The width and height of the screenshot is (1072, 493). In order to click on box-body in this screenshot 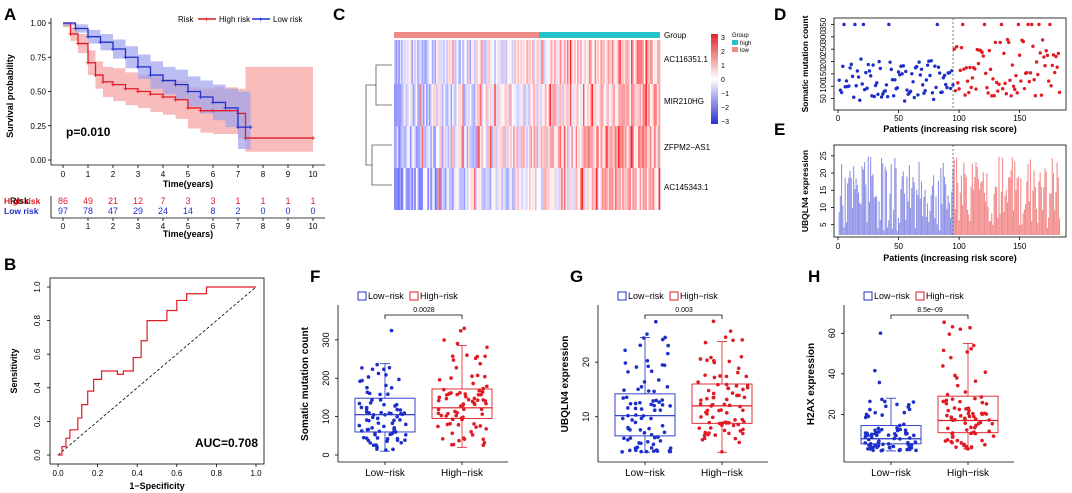, I will do `click(645, 415)`.